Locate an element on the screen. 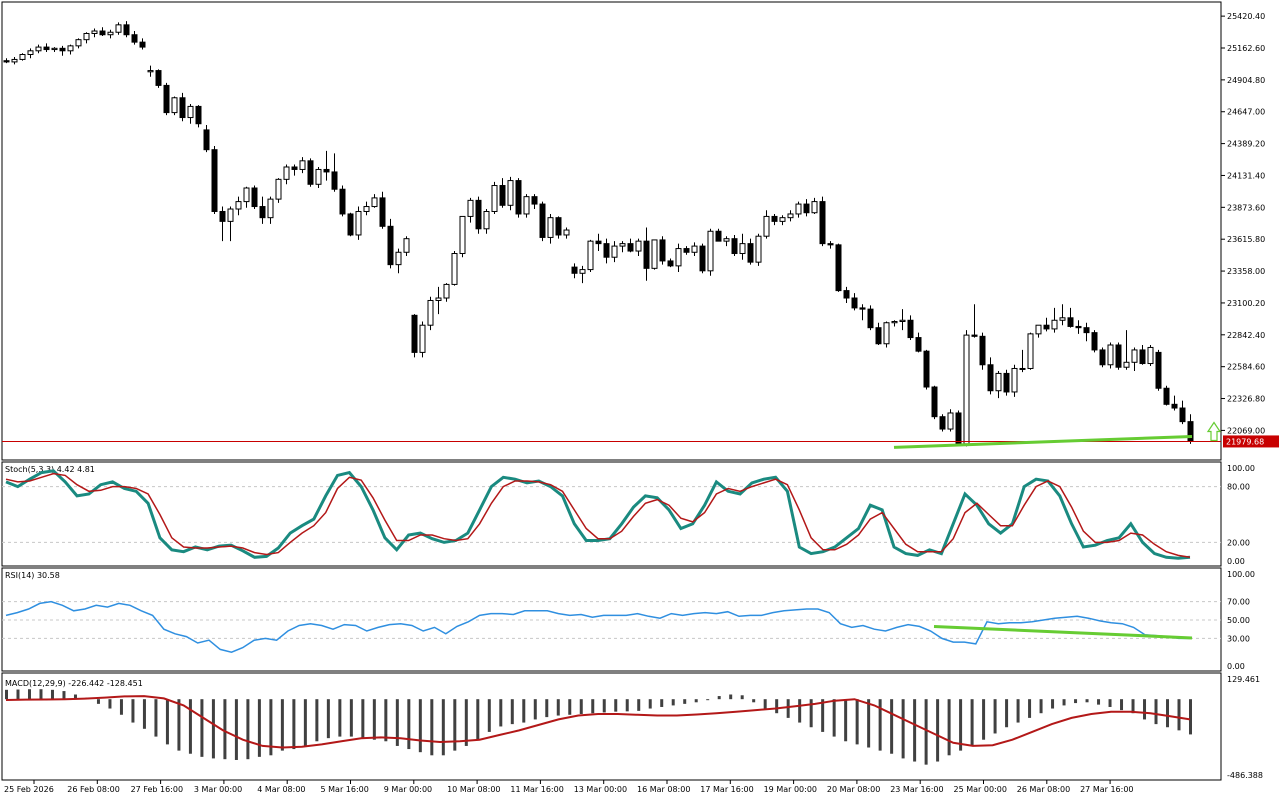 This screenshot has width=1280, height=804. rsi-y-tick-label: 70.00 is located at coordinates (1238, 602).